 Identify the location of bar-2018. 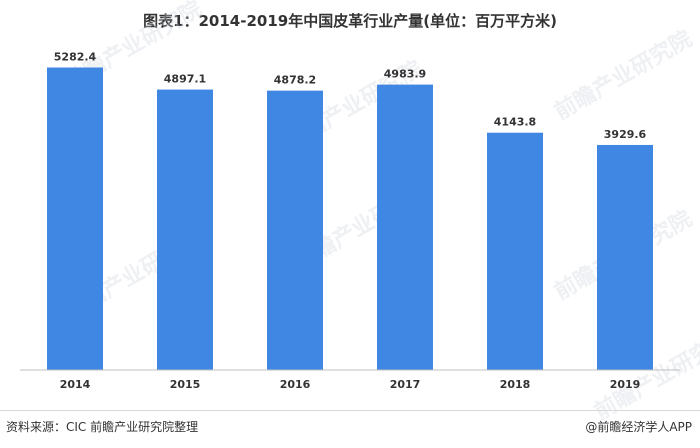
(515, 251).